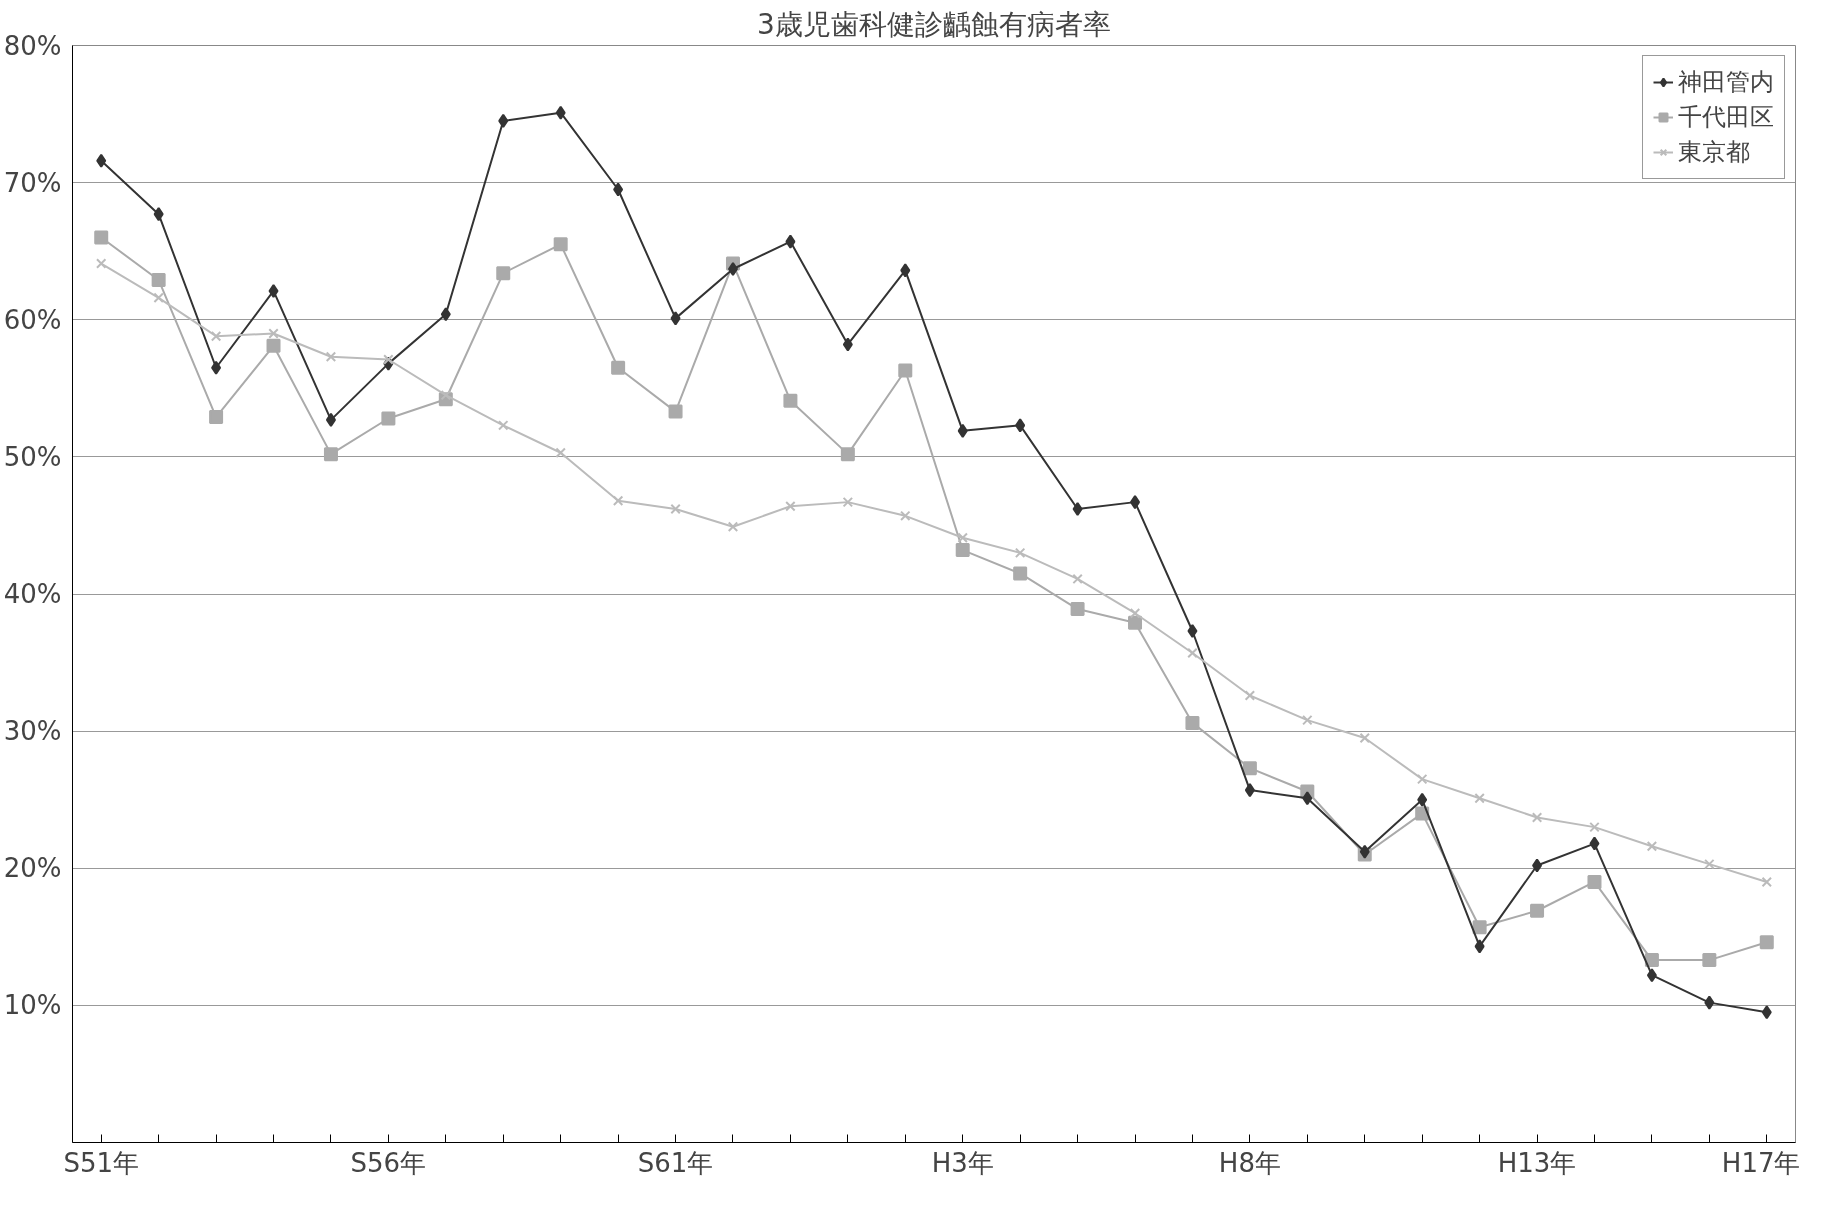 The image size is (1828, 1208). What do you see at coordinates (32, 319) in the screenshot?
I see `y-tick-label: 60%` at bounding box center [32, 319].